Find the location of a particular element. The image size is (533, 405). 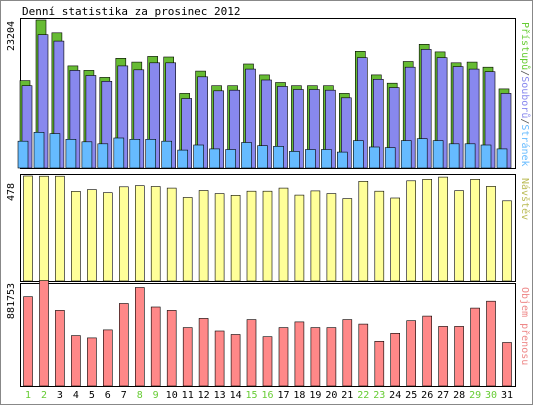

x-tick-label-23: 23 is located at coordinates (379, 395).